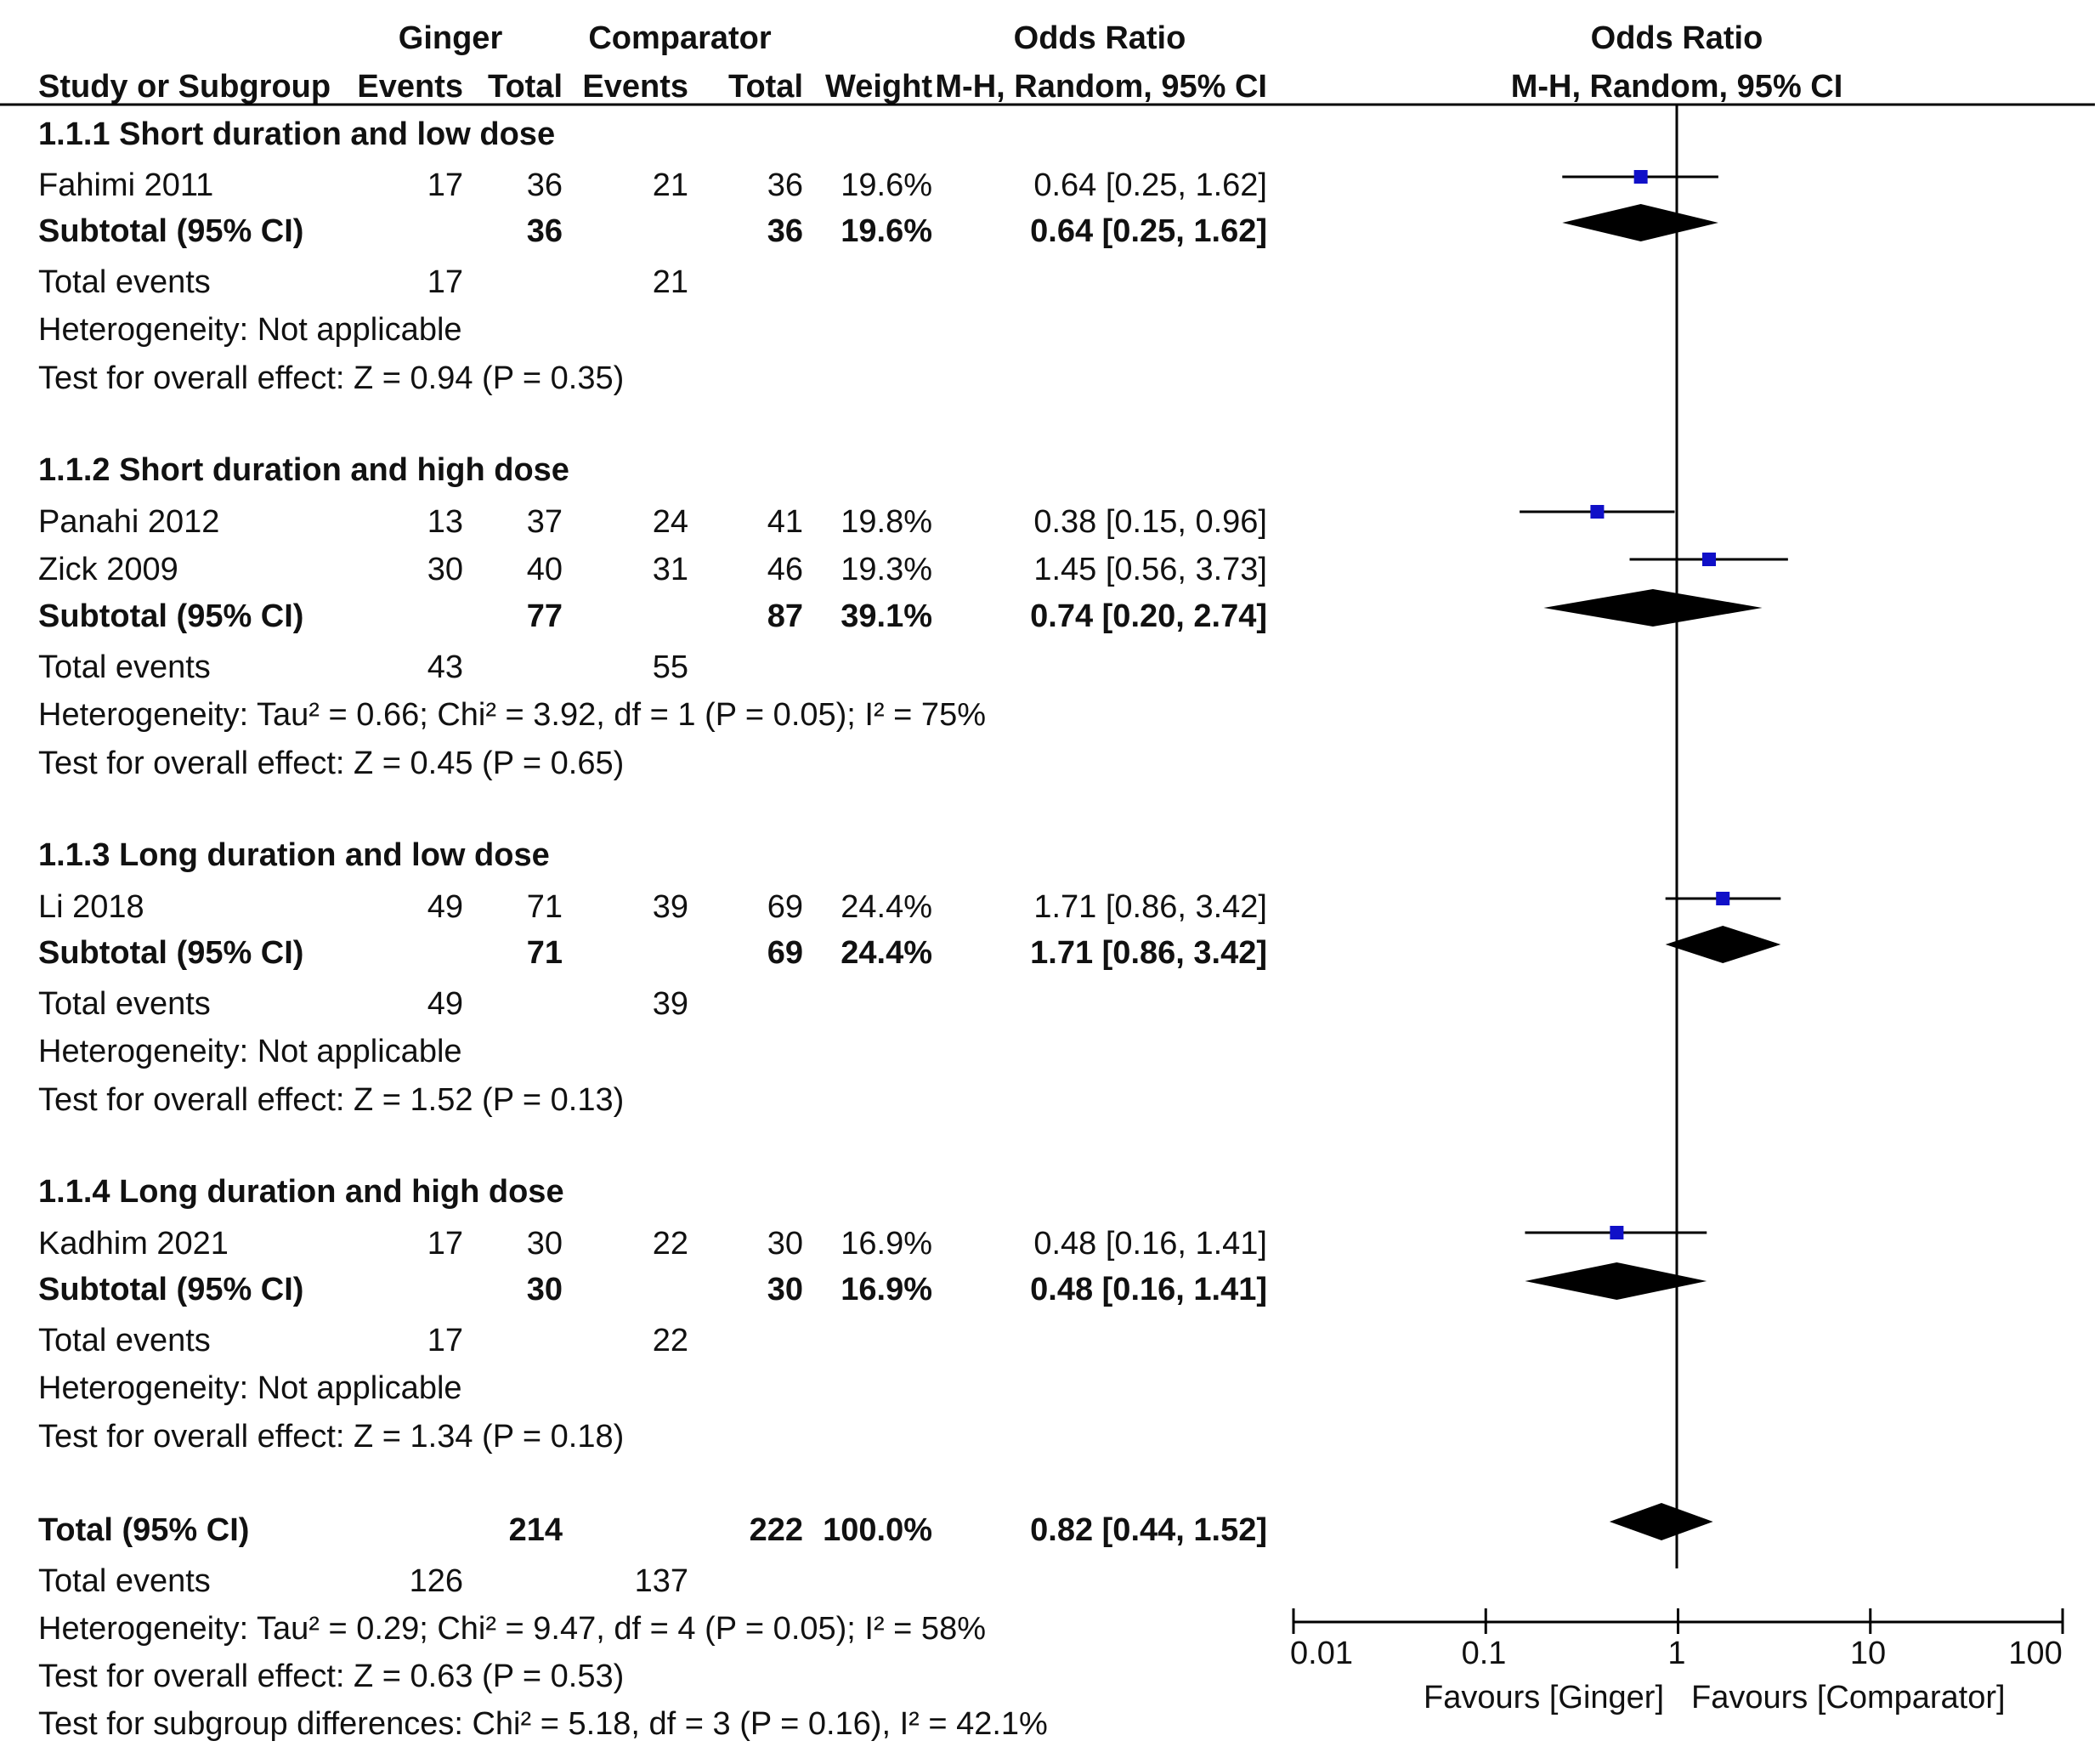 The width and height of the screenshot is (2100, 1758). Describe the element at coordinates (144, 1530) in the screenshot. I see `total-label: Total (95% CI)` at that location.